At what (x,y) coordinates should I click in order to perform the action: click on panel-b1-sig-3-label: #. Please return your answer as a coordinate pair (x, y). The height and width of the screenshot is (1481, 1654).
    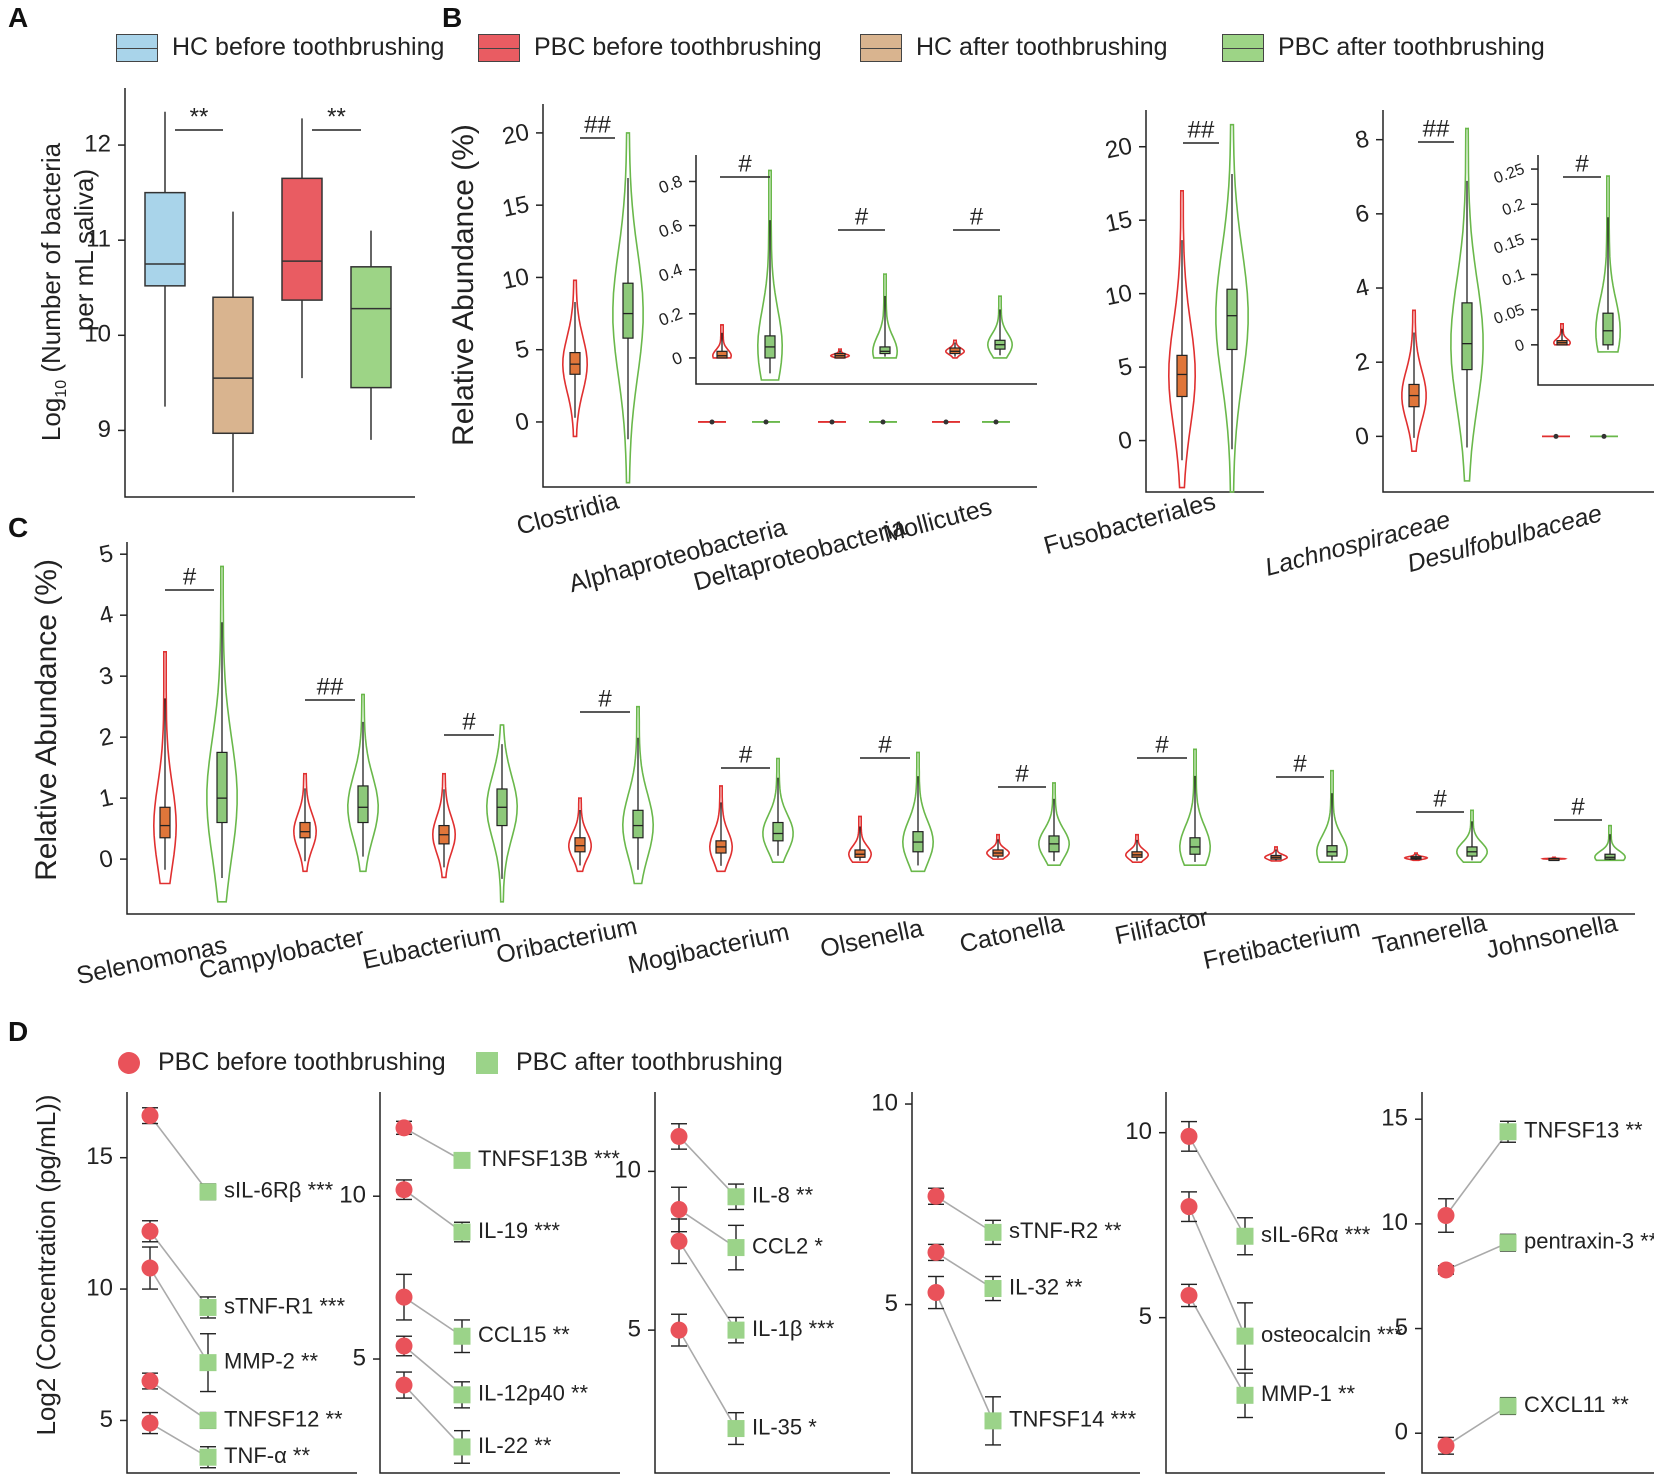
    Looking at the image, I should click on (977, 216).